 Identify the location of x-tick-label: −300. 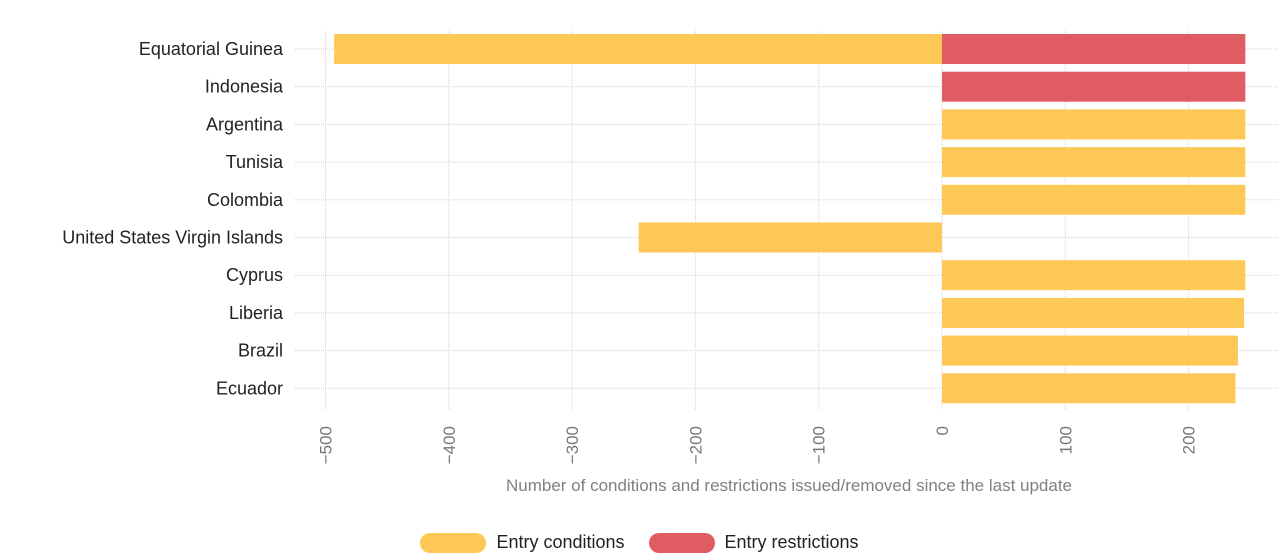
(572, 445).